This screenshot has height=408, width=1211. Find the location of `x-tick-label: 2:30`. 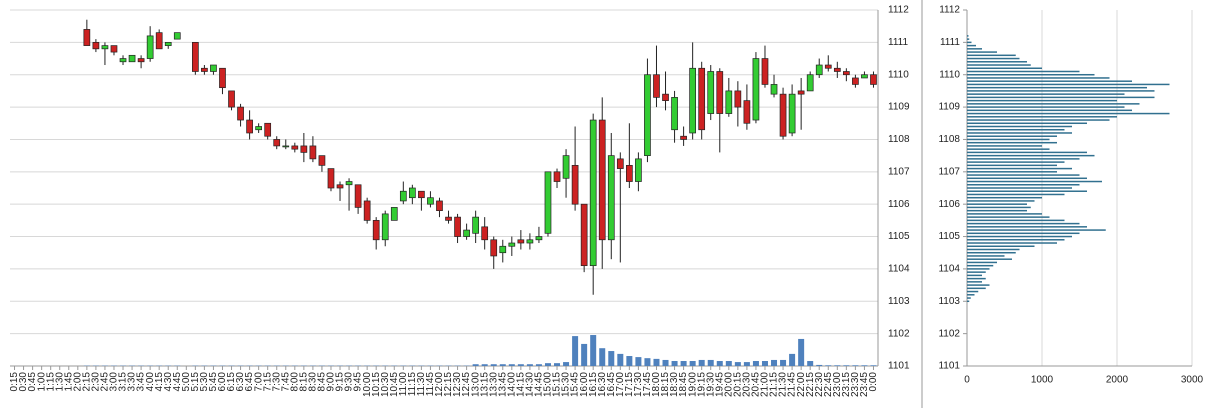

x-tick-label: 2:30 is located at coordinates (96, 382).